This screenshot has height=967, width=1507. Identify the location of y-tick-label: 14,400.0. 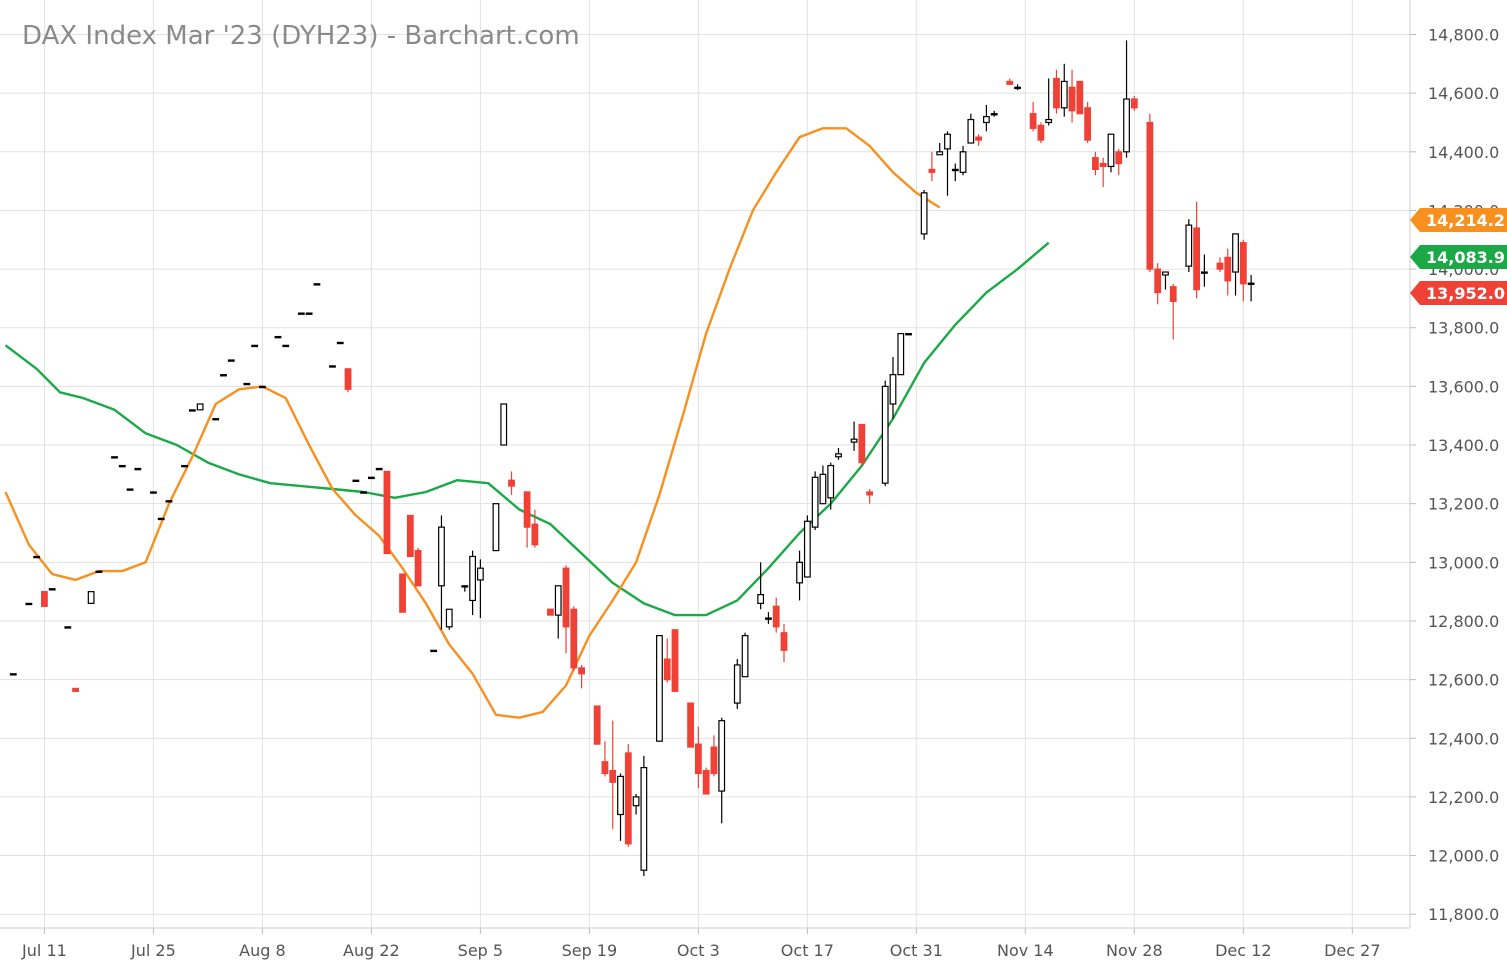
(1463, 152).